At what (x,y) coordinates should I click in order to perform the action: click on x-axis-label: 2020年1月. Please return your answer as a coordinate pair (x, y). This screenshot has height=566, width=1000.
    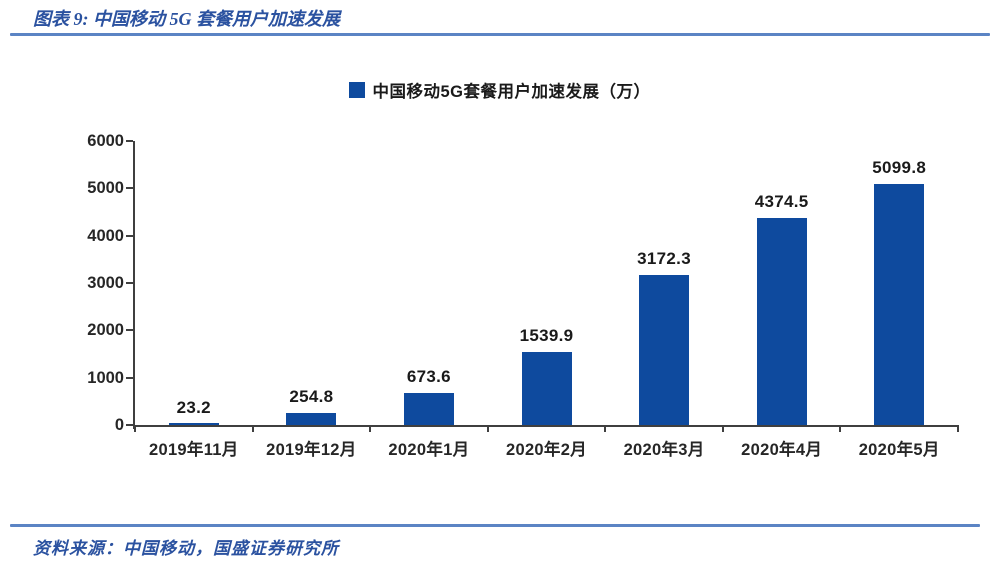
    Looking at the image, I should click on (429, 450).